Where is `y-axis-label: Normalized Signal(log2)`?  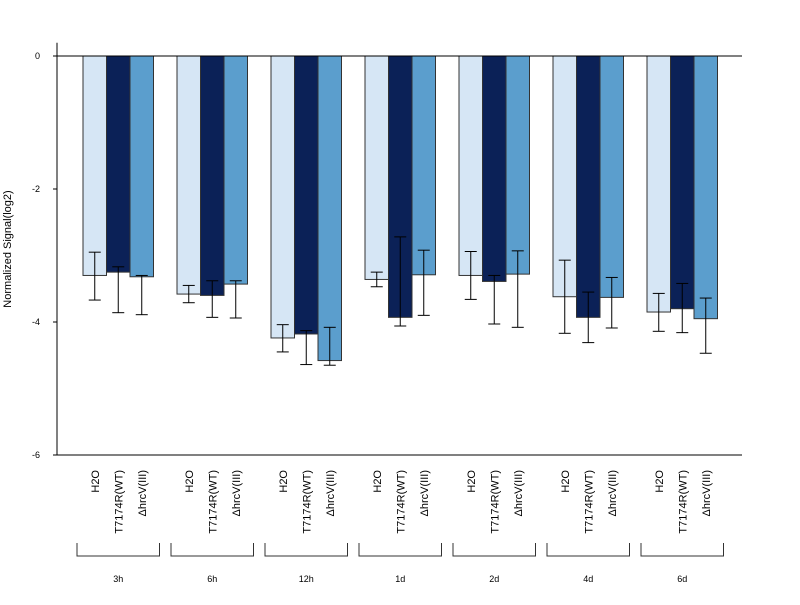 y-axis-label: Normalized Signal(log2) is located at coordinates (8, 248).